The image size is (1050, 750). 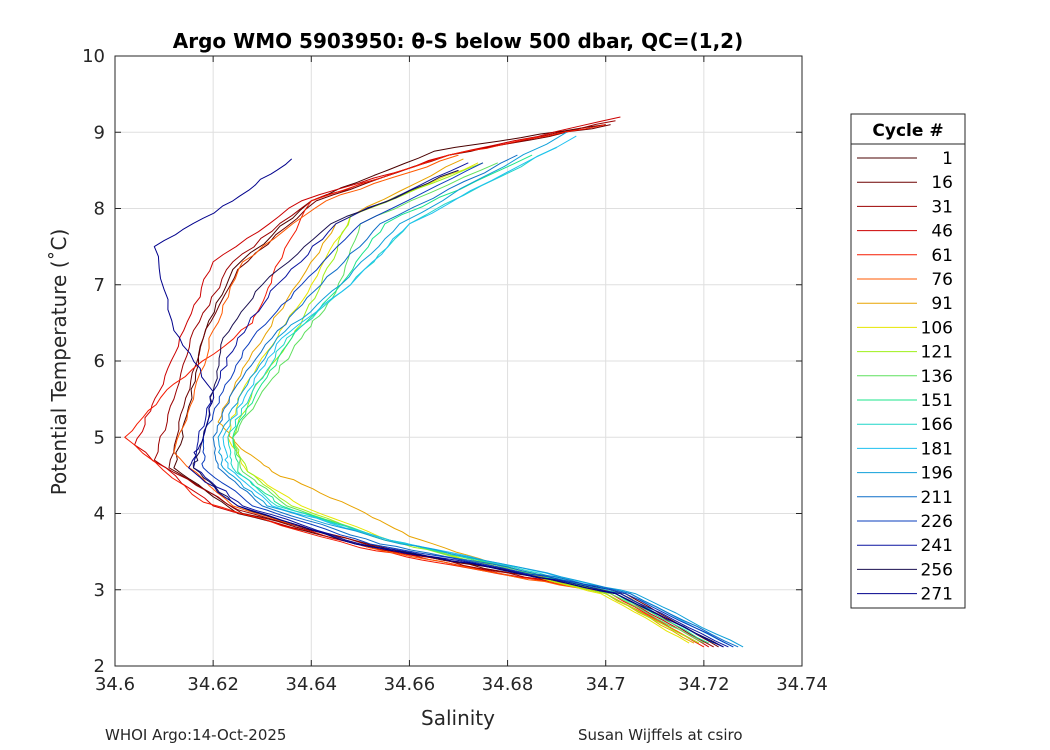 I want to click on legend-label-271: 271, so click(x=937, y=595).